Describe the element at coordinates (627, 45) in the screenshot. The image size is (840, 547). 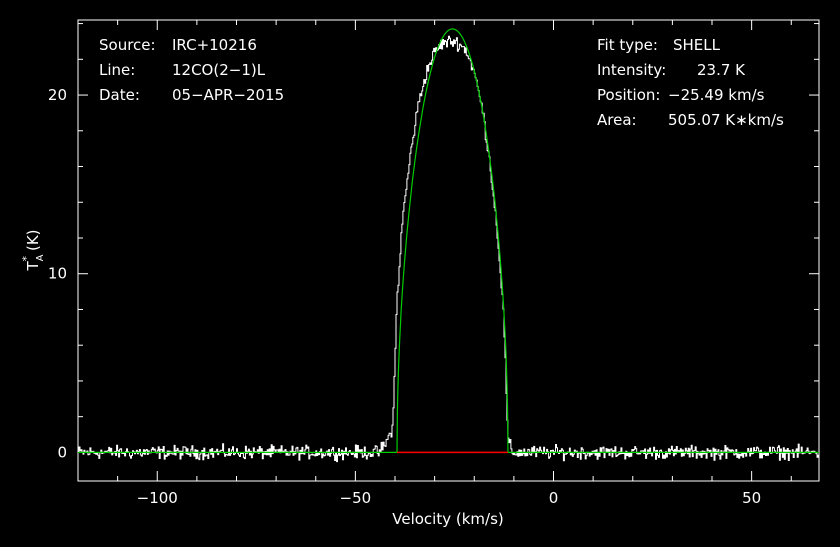
I see `fit-type-key: Fit type:` at that location.